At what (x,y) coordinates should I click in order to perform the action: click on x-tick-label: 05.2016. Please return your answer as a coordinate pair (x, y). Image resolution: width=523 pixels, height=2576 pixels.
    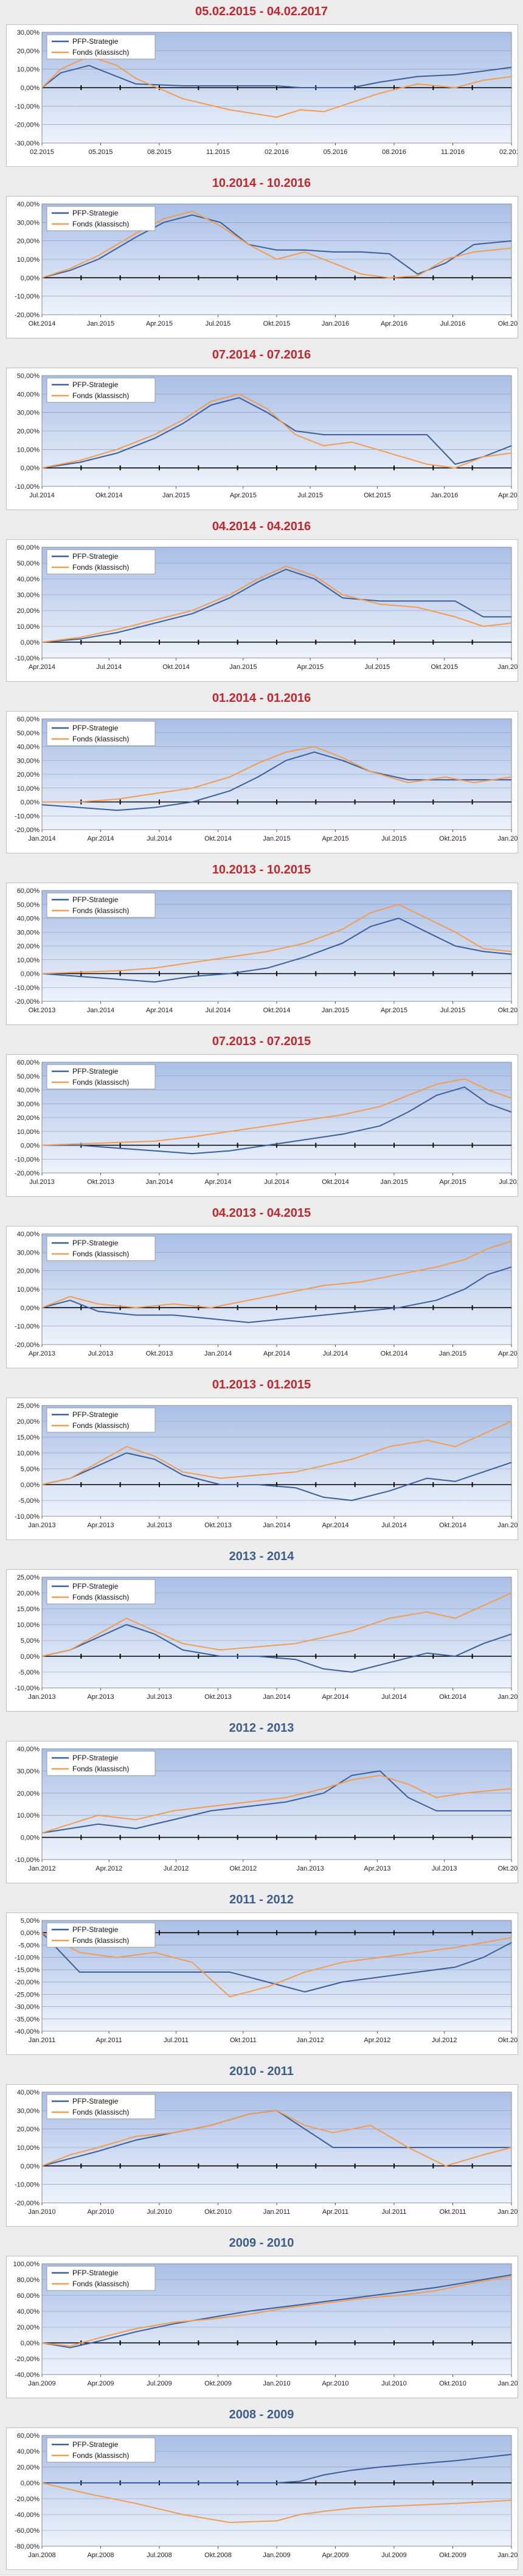
    Looking at the image, I should click on (336, 152).